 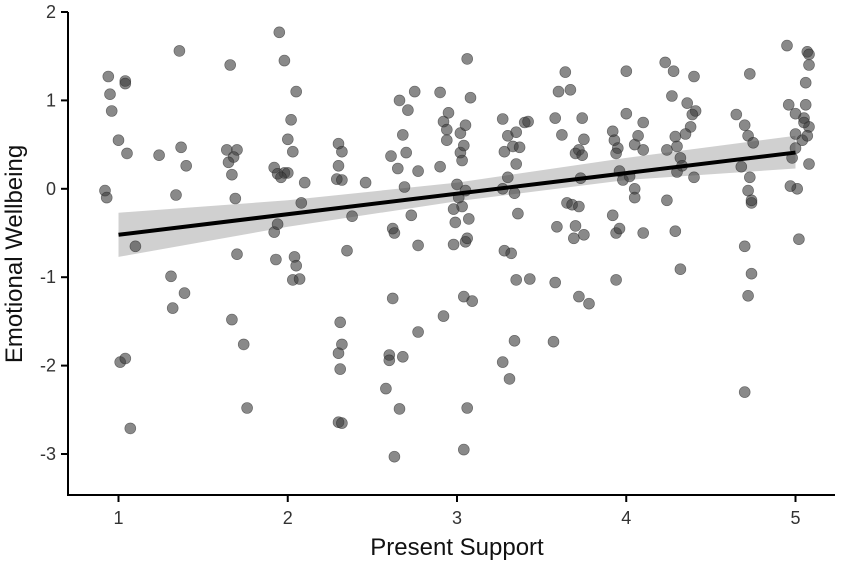 I want to click on y-tick-label: -3, so click(x=48, y=454).